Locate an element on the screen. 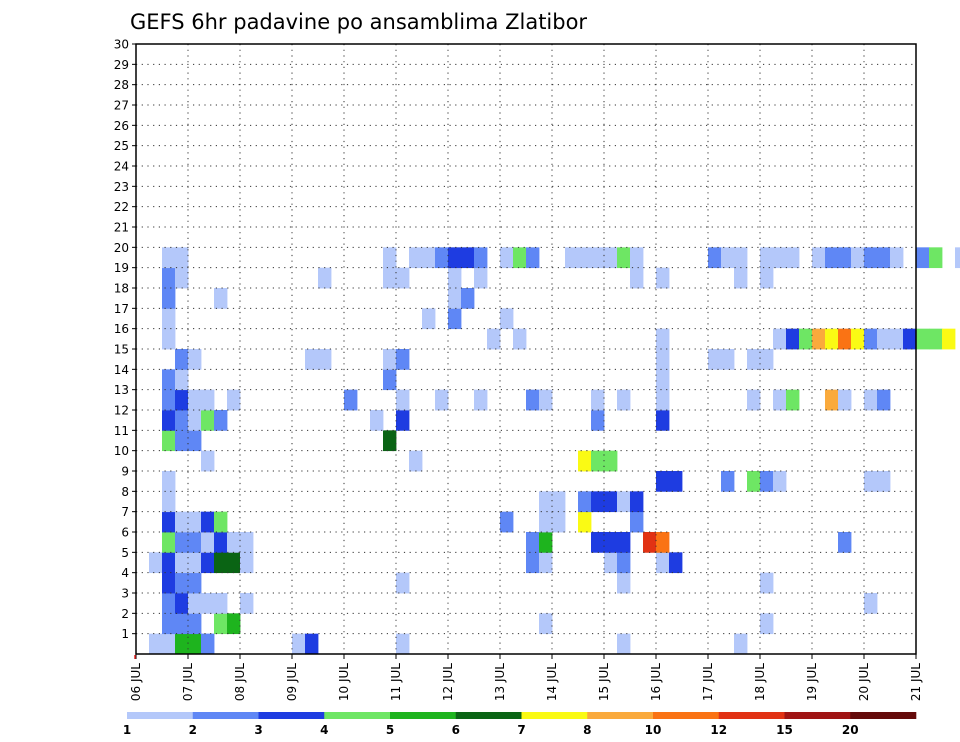 This screenshot has height=742, width=960. y-tick-label: 9 is located at coordinates (125, 472).